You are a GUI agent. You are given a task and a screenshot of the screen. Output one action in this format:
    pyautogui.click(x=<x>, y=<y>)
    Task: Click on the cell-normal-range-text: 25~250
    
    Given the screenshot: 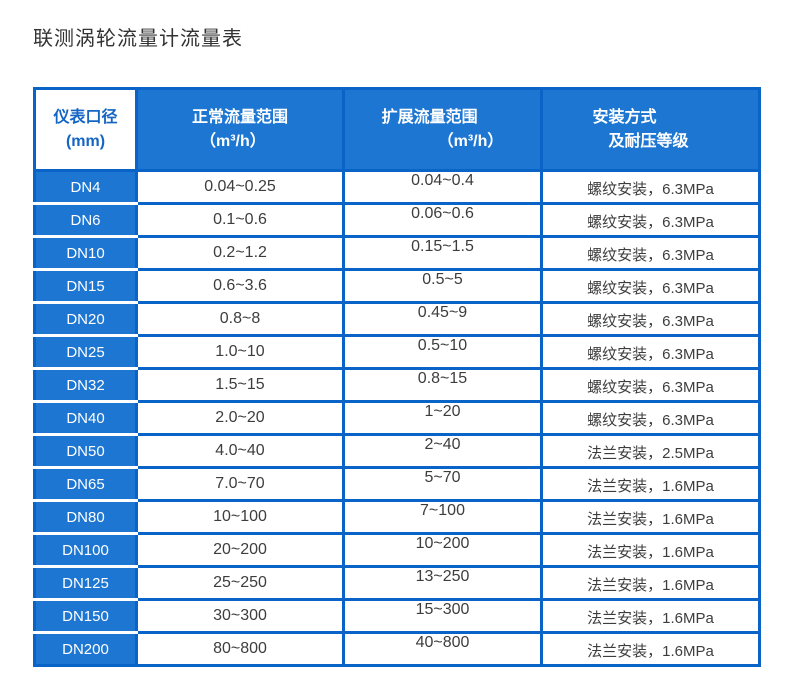 What is the action you would take?
    pyautogui.click(x=240, y=582)
    